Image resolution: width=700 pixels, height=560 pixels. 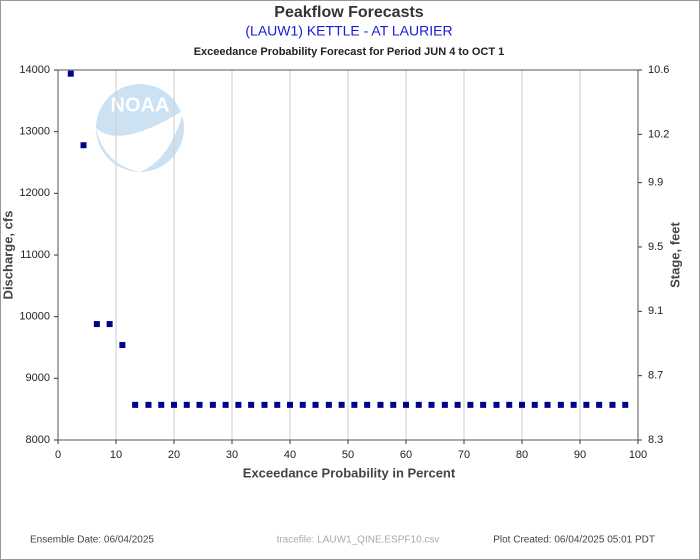 What do you see at coordinates (580, 455) in the screenshot?
I see `x-tick-label: 90` at bounding box center [580, 455].